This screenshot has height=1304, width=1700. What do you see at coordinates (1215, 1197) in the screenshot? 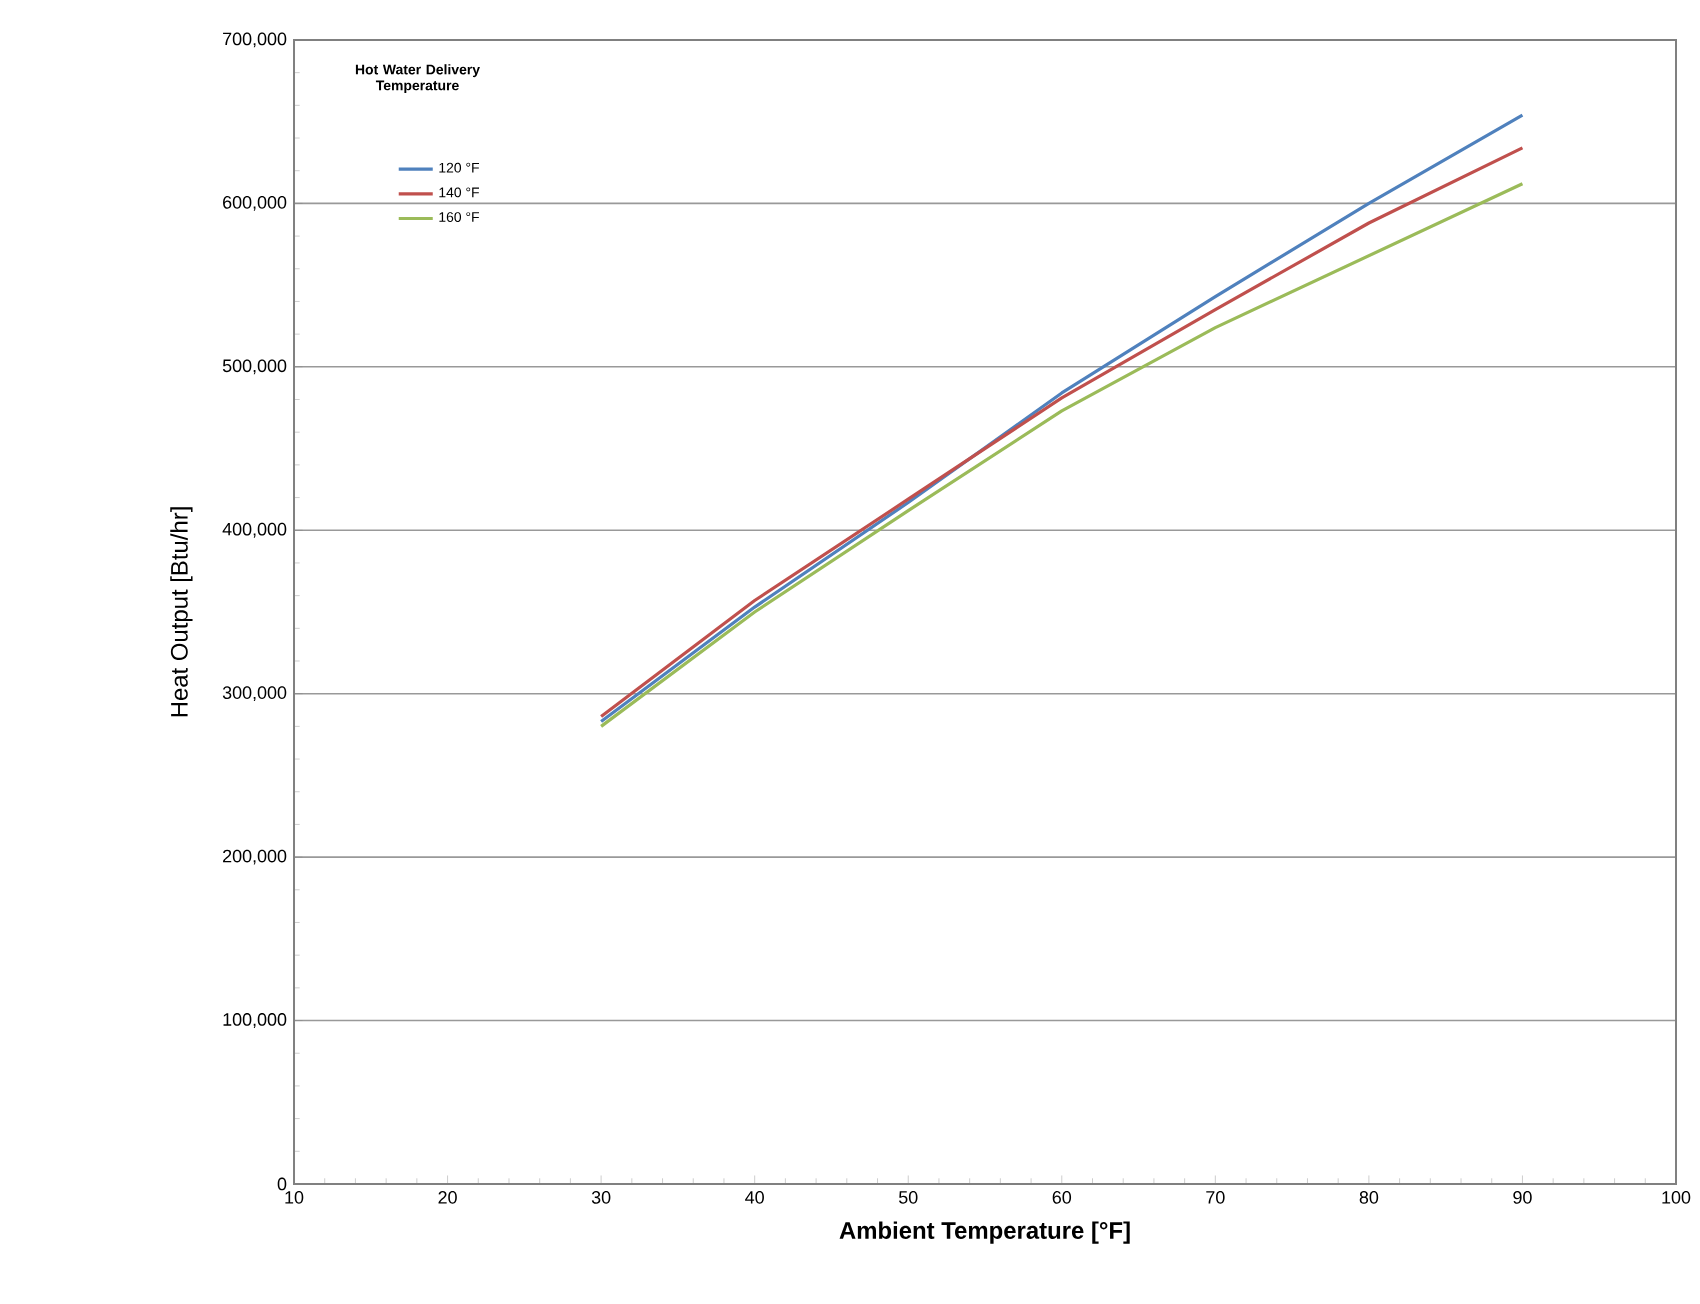
I see `x-tick-label: 70` at bounding box center [1215, 1197].